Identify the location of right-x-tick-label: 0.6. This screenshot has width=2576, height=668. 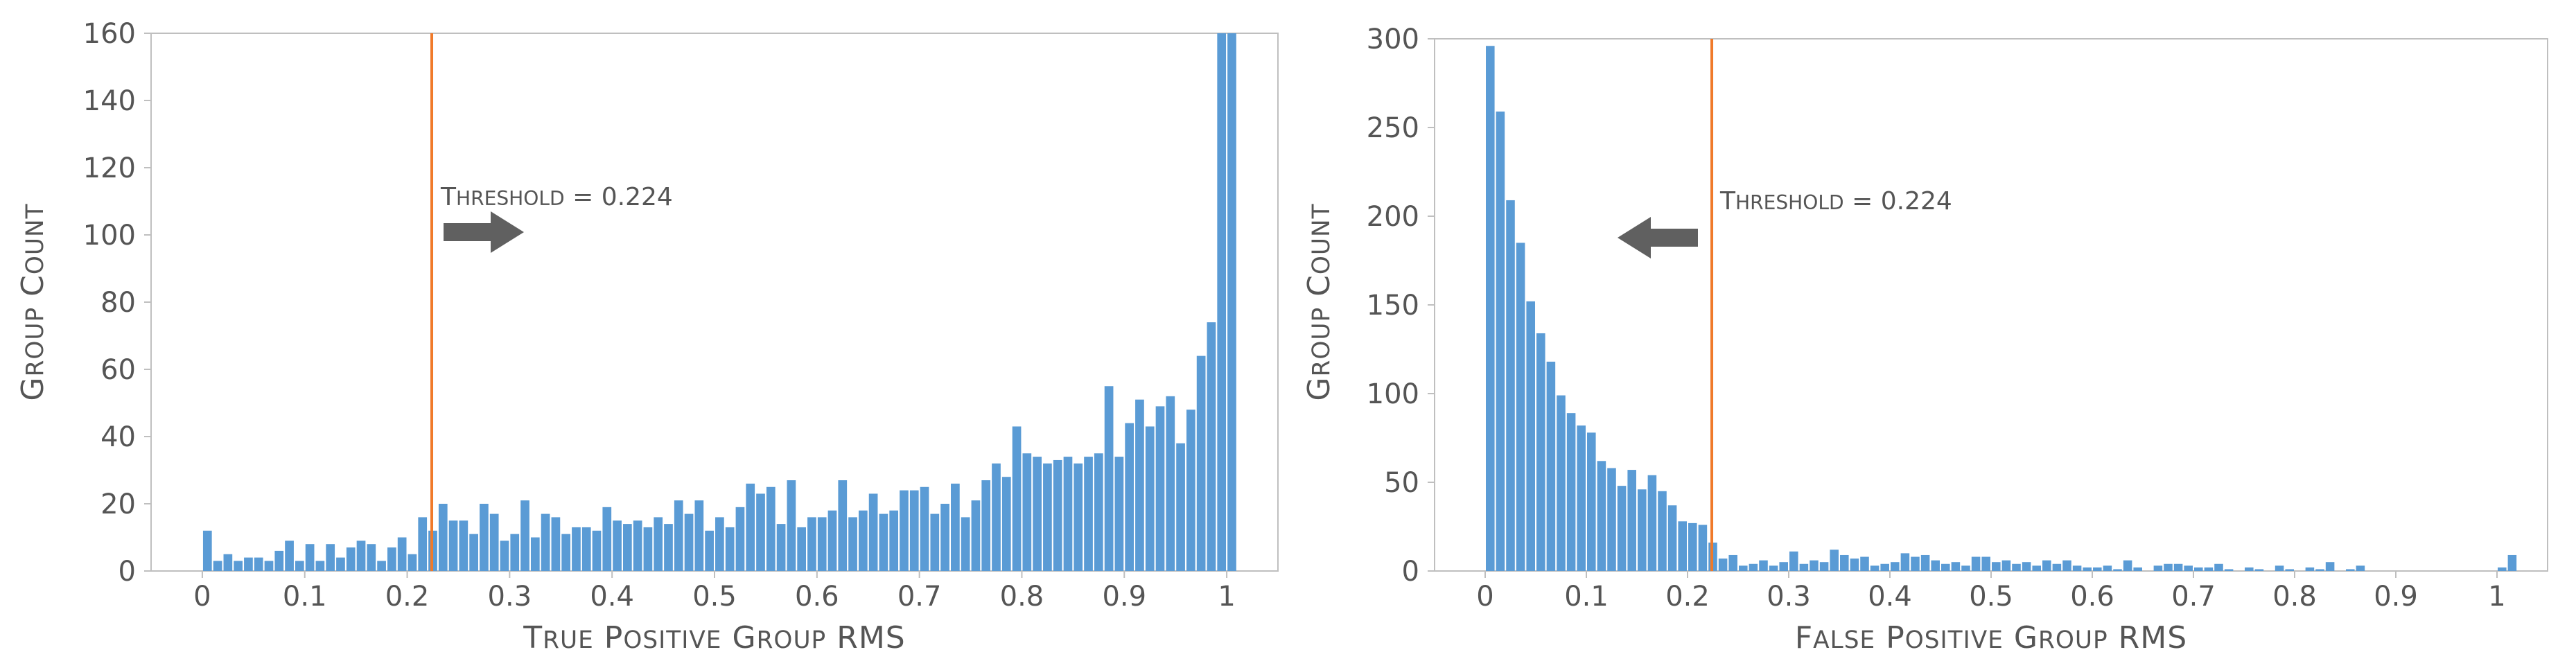
(2092, 597).